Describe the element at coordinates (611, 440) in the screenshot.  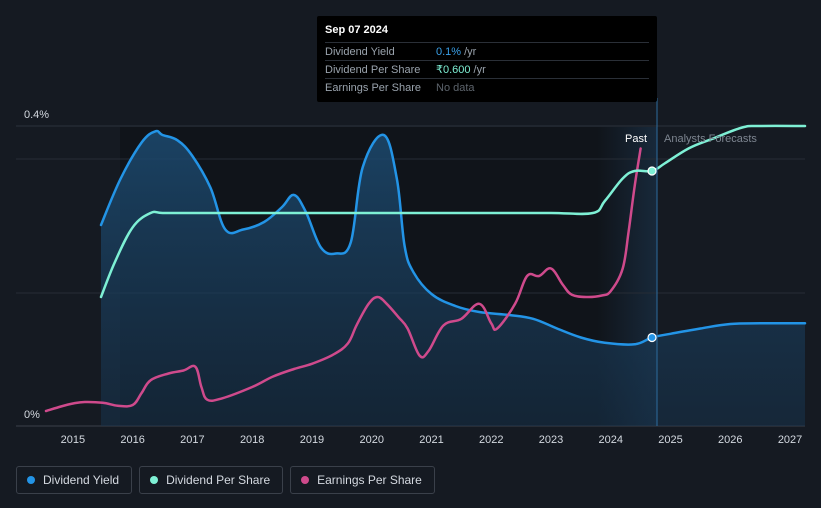
I see `x-tick-label: 2024` at that location.